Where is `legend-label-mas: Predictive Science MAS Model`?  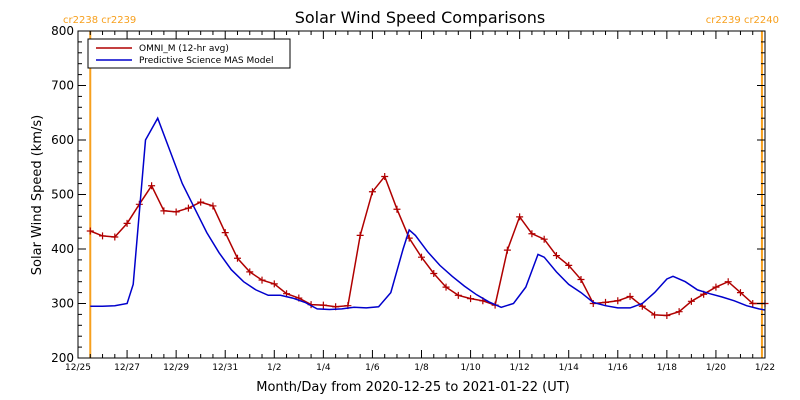 legend-label-mas: Predictive Science MAS Model is located at coordinates (206, 61).